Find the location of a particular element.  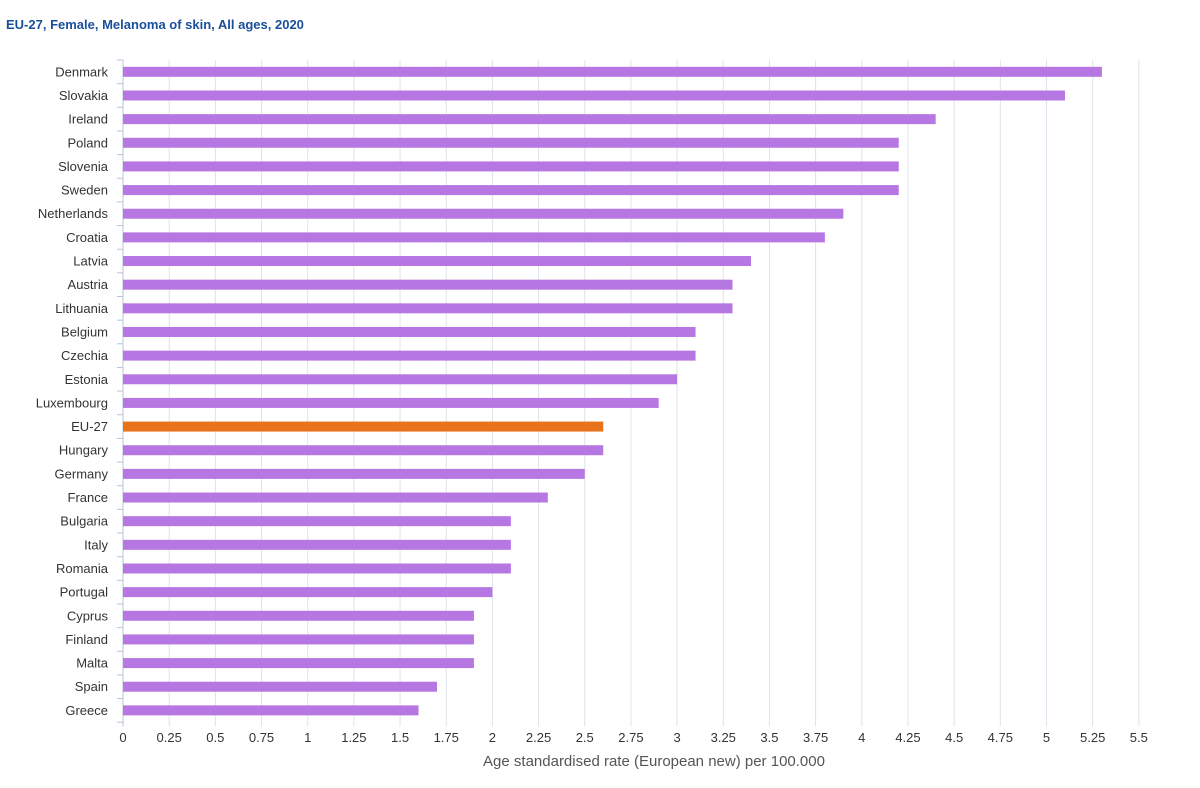

category-label: Estonia is located at coordinates (87, 379).